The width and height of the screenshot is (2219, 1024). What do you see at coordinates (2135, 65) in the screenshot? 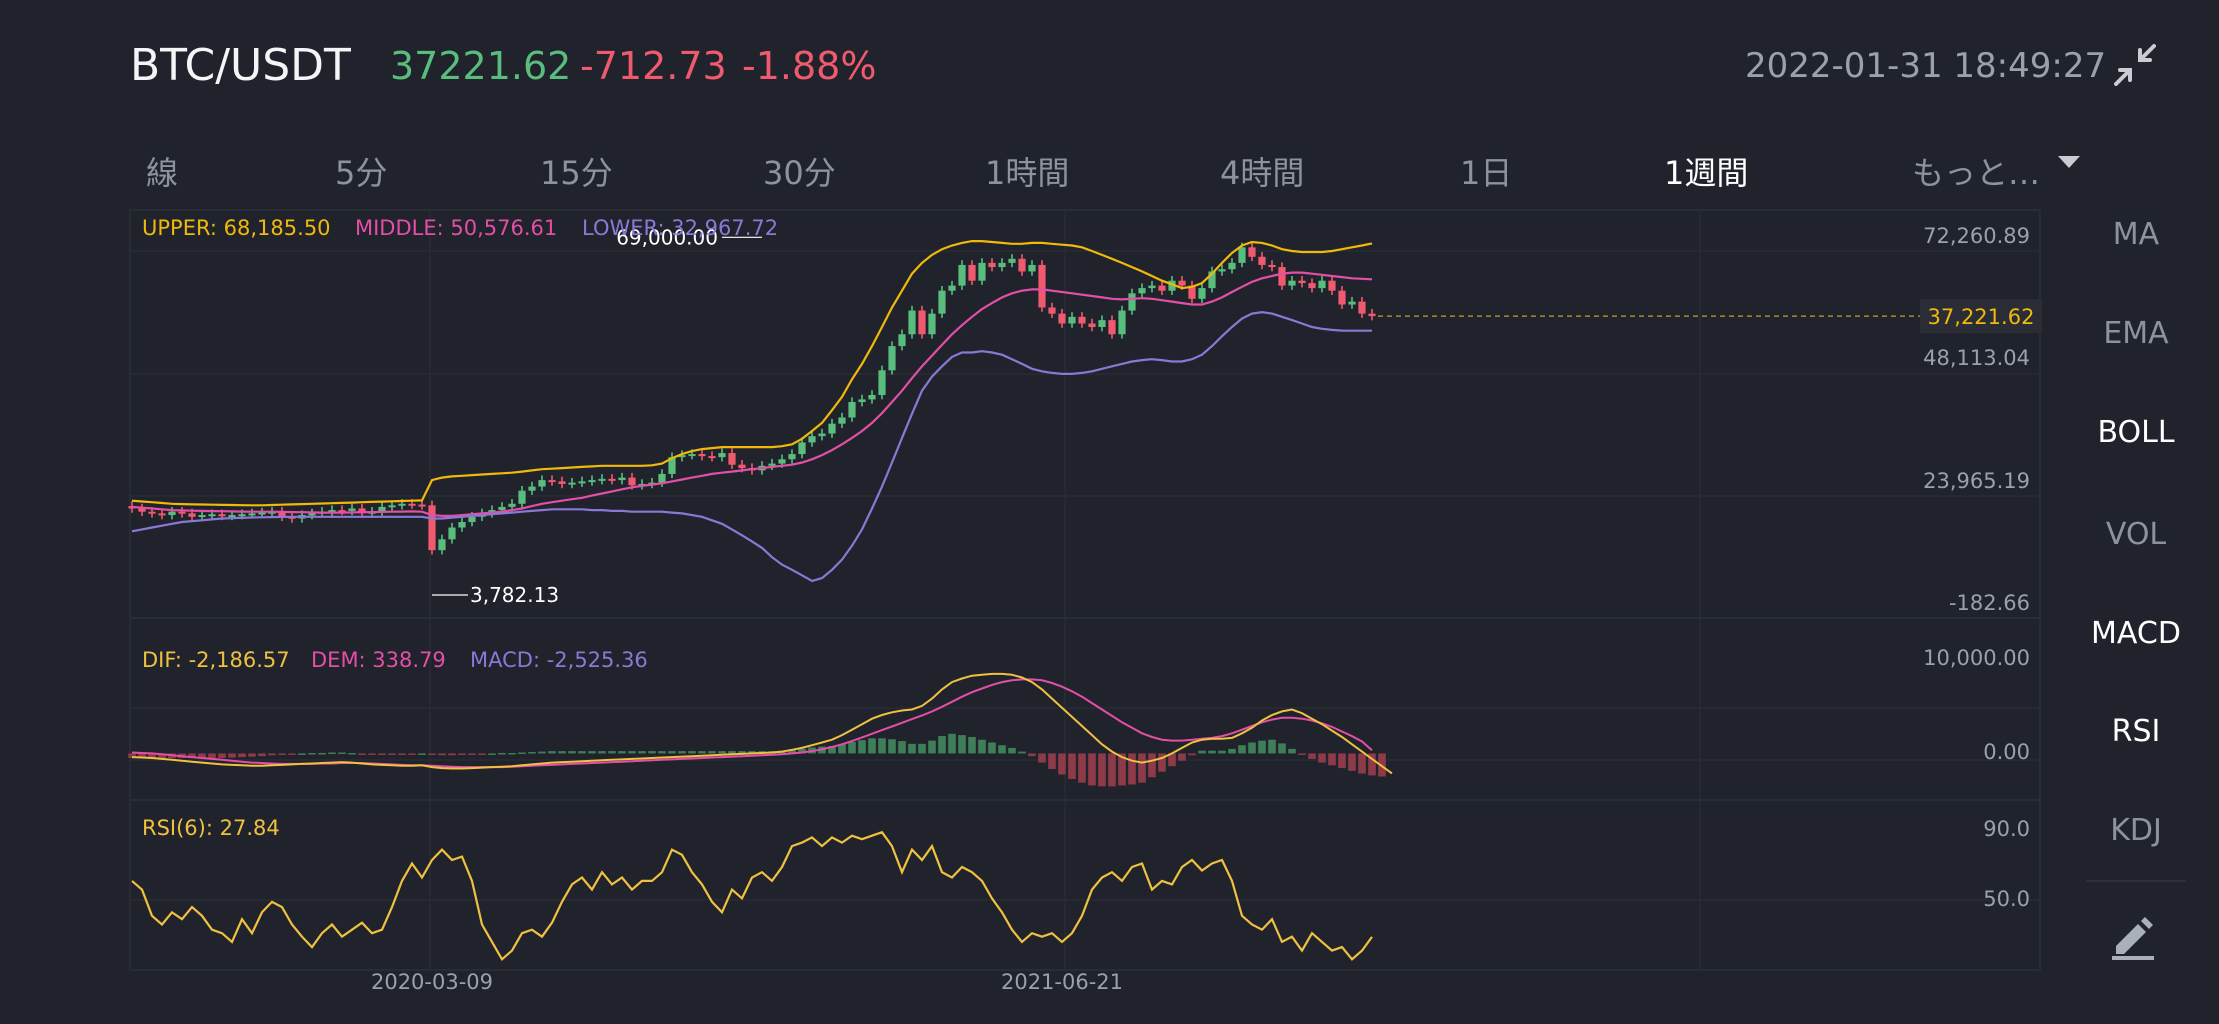
I see `collapse-icon` at bounding box center [2135, 65].